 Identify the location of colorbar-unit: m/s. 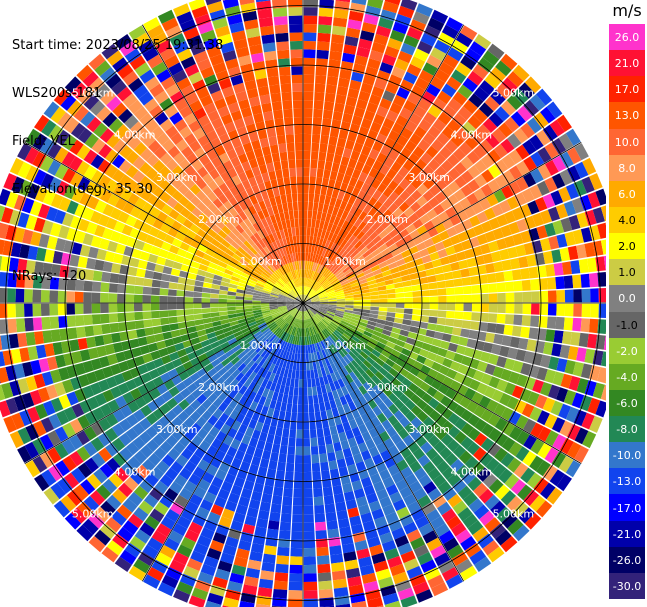
(627, 10).